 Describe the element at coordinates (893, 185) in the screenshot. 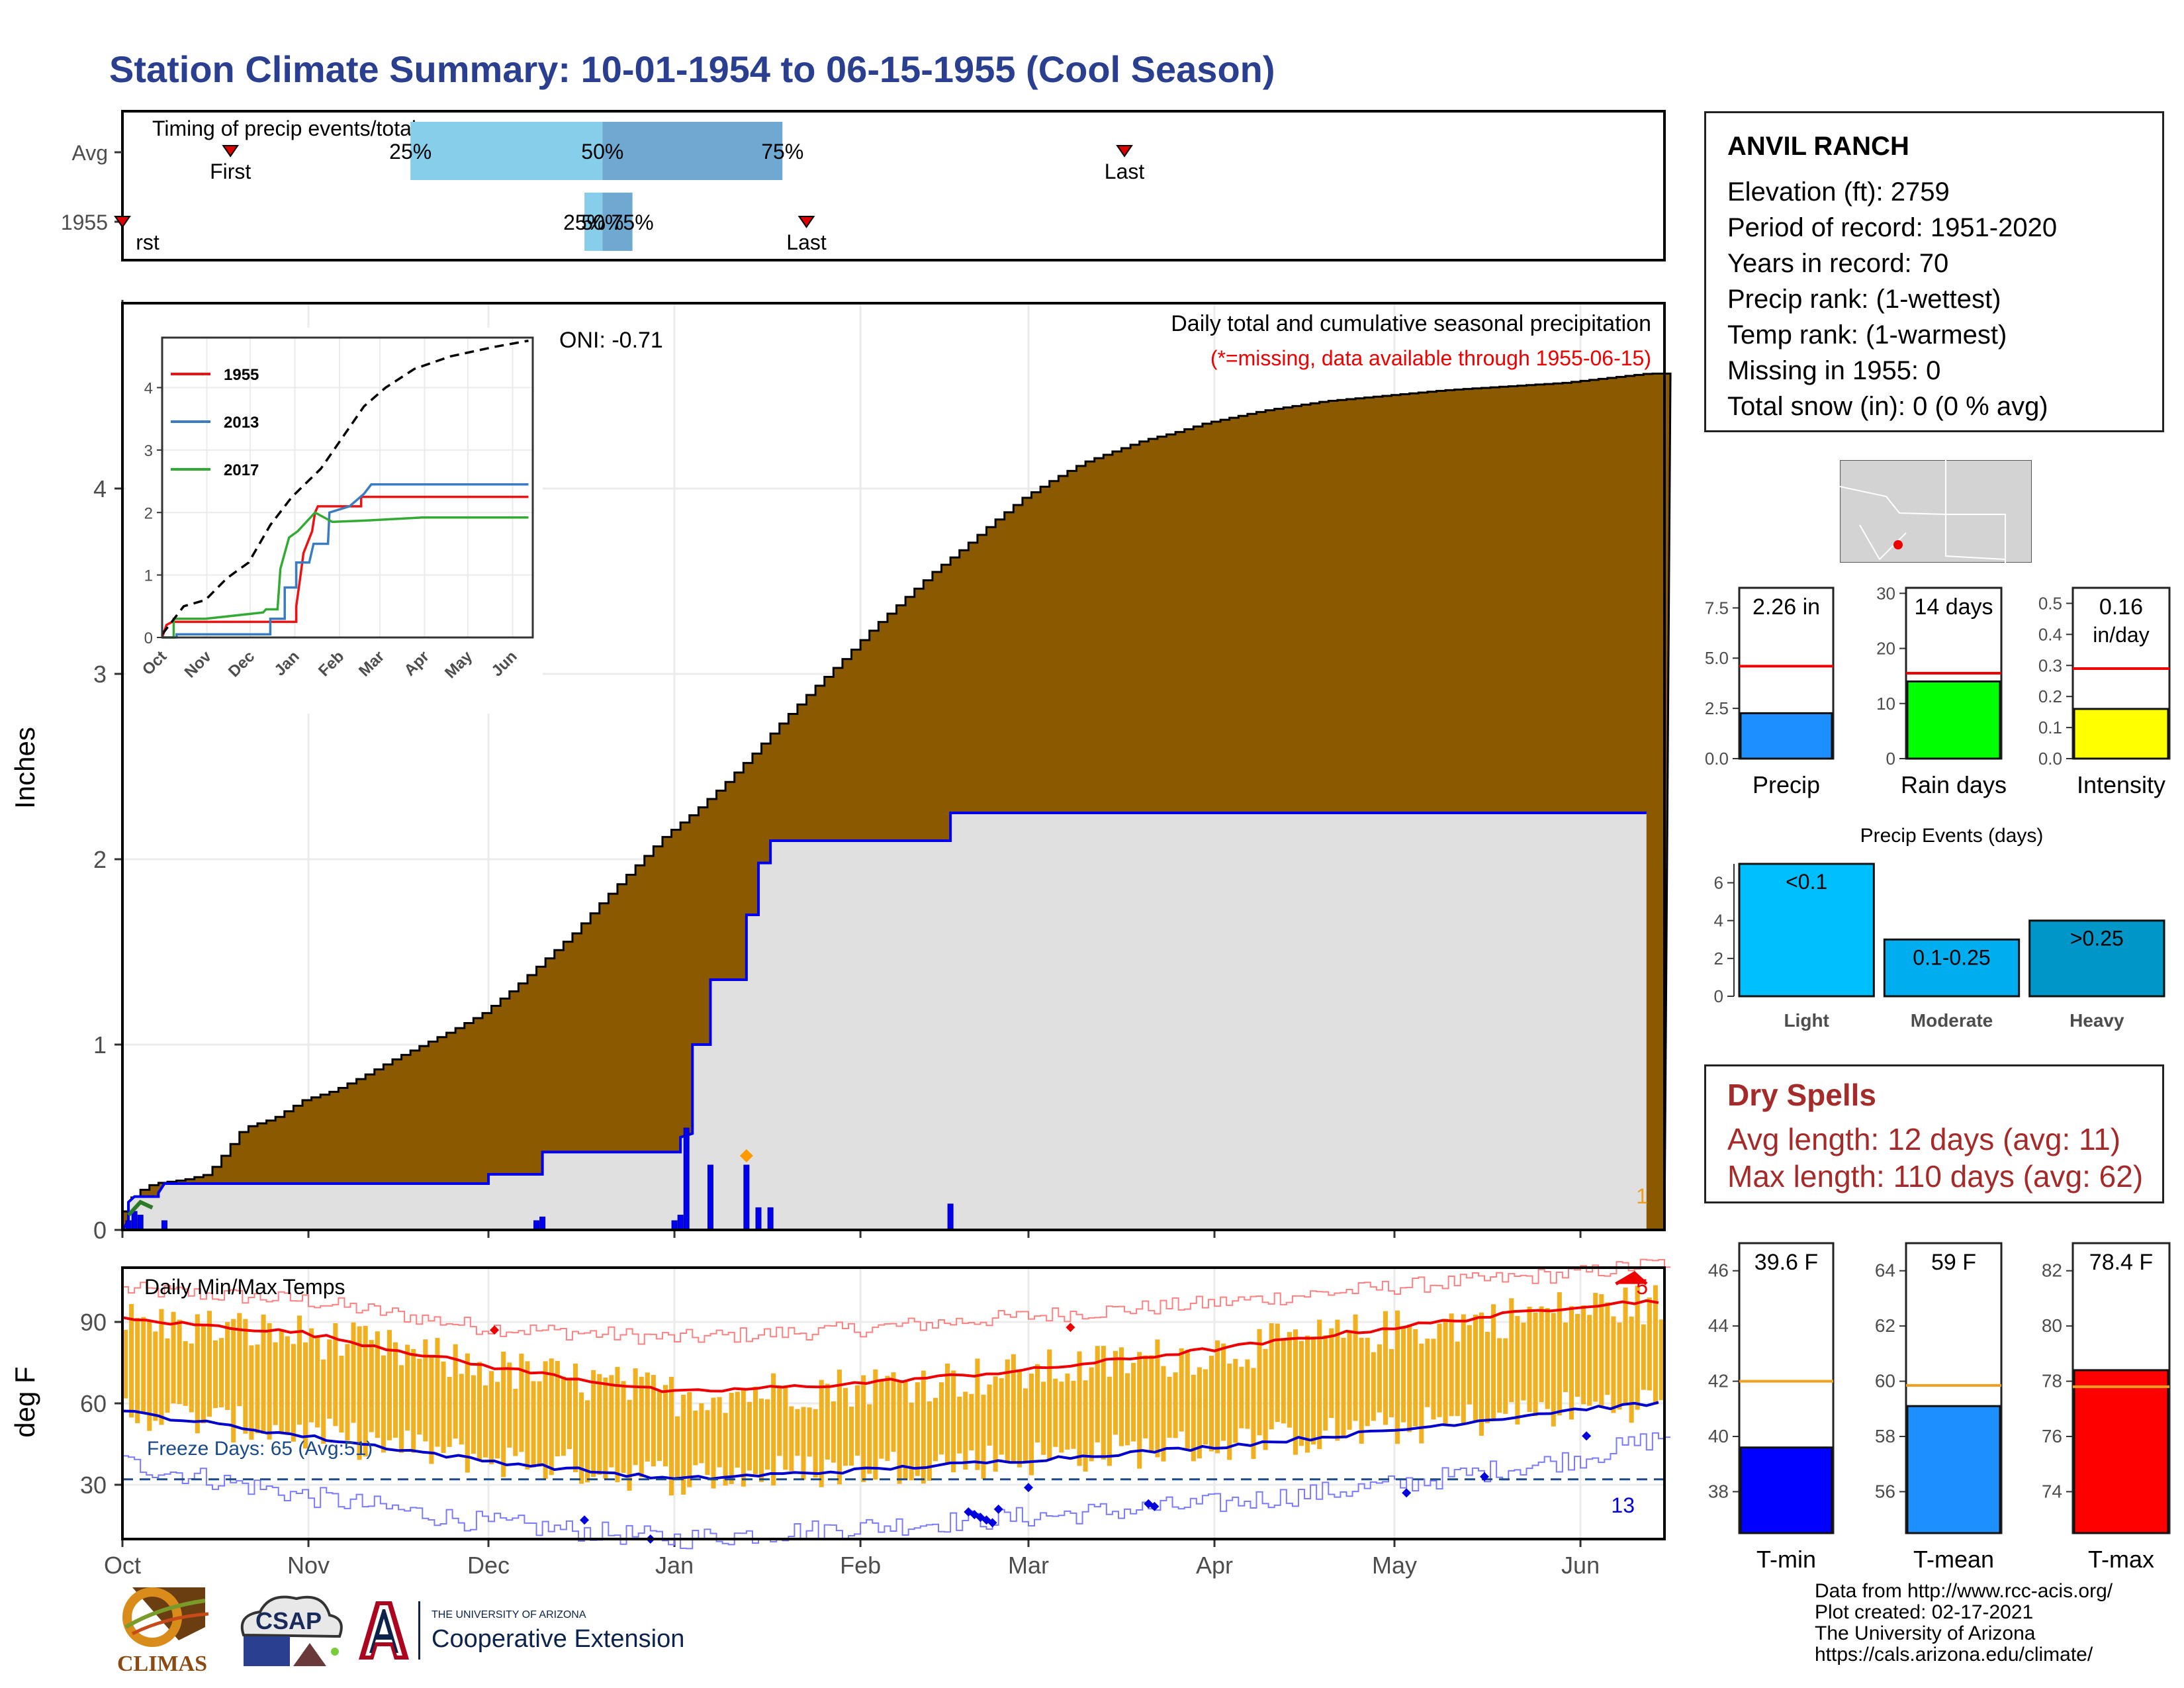

I see `timing-frame` at that location.